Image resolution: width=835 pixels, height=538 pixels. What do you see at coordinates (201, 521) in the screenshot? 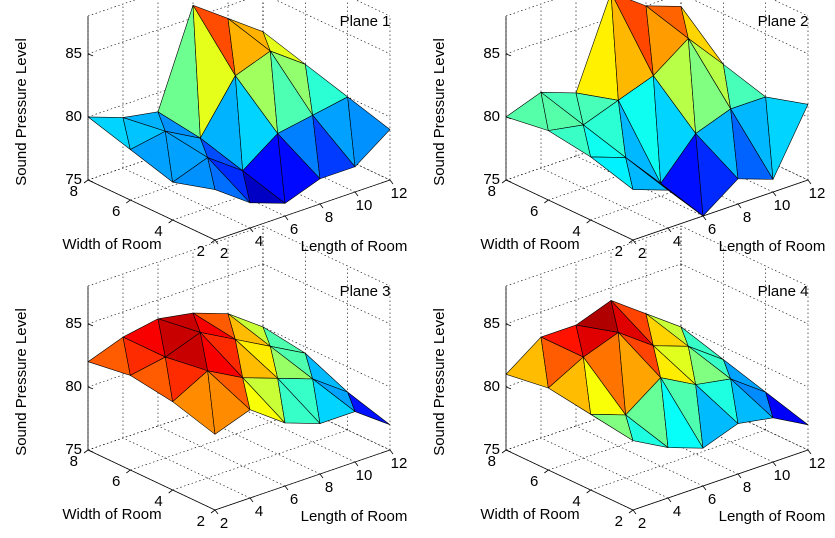
I see `y-tick-label: 2` at bounding box center [201, 521].